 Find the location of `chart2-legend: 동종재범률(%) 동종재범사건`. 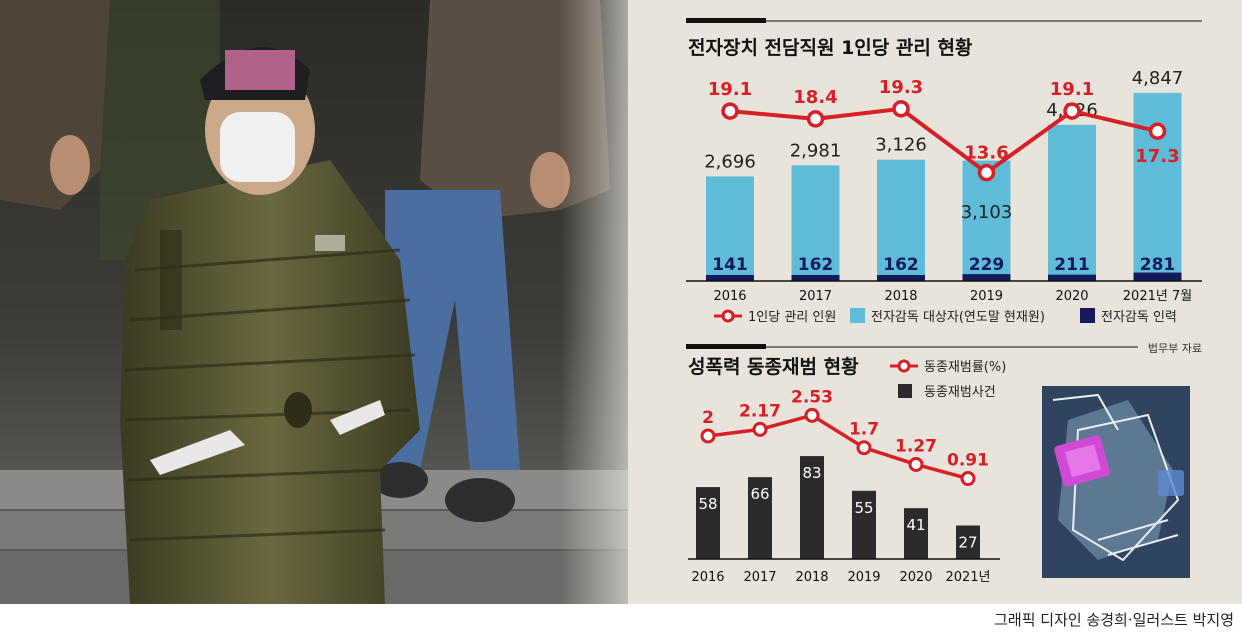

chart2-legend: 동종재범률(%) 동종재범사건 is located at coordinates (948, 379).